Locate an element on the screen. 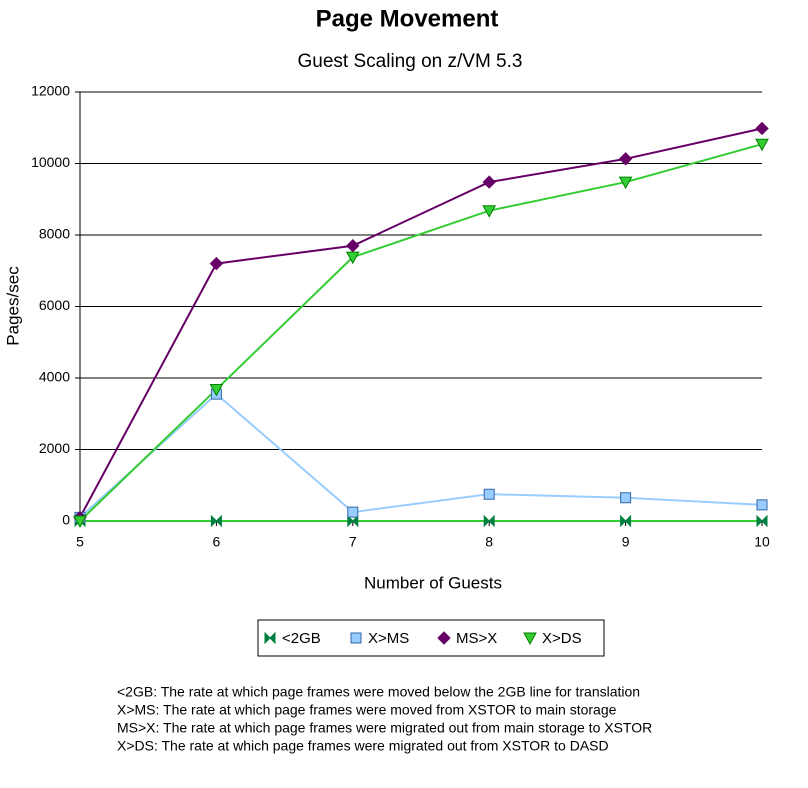 The width and height of the screenshot is (808, 788). x-tick-label: 6 is located at coordinates (217, 542).